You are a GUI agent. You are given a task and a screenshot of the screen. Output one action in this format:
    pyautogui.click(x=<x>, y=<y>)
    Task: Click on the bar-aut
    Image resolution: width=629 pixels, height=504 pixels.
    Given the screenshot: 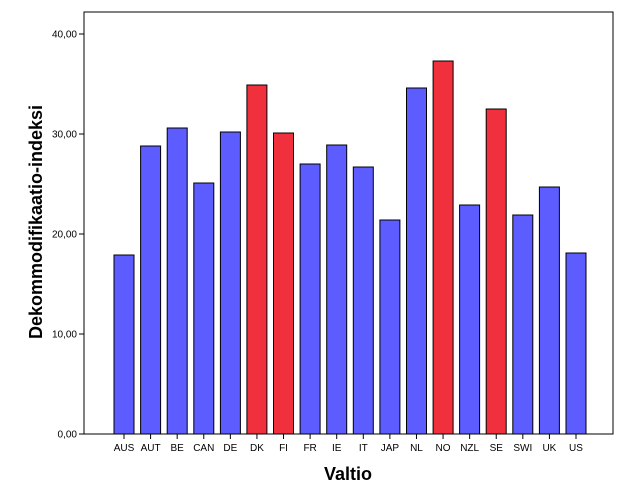 What is the action you would take?
    pyautogui.click(x=151, y=290)
    